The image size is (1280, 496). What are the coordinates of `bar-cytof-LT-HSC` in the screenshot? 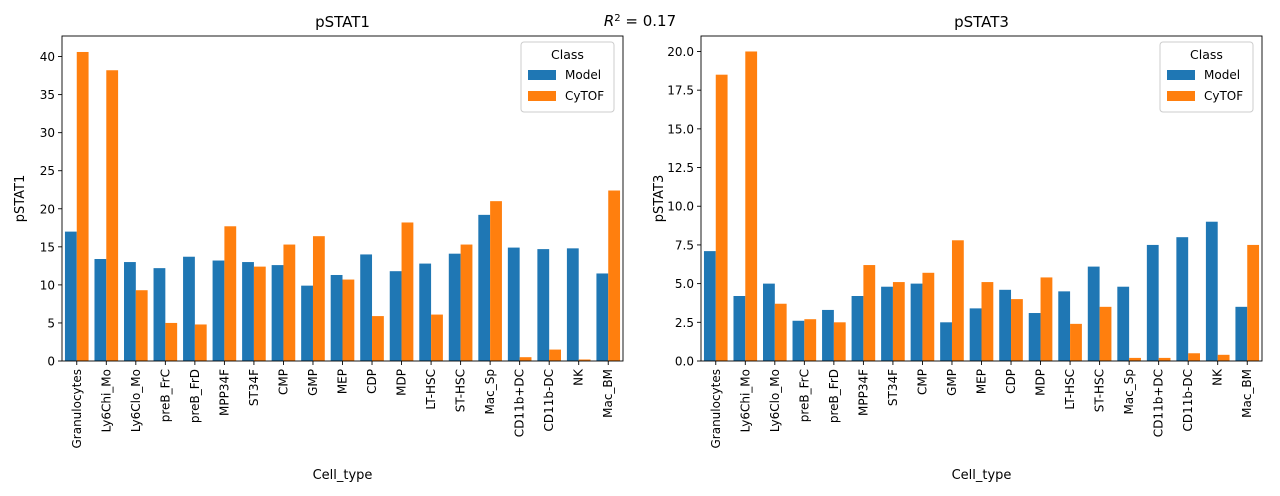 It's located at (437, 337).